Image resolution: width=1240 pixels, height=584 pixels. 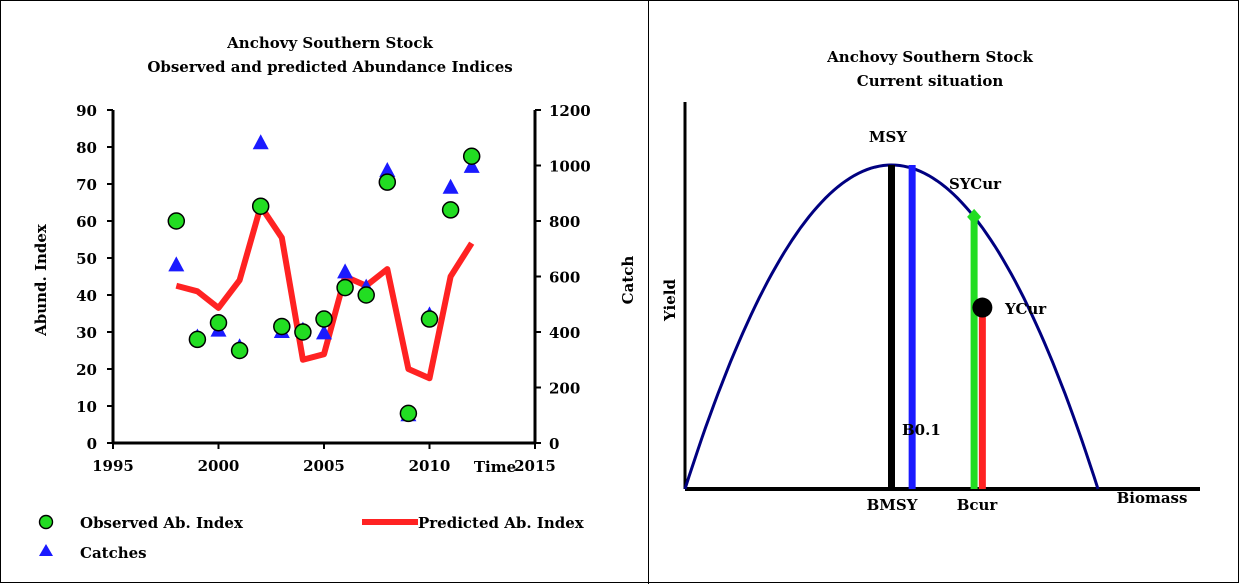 What do you see at coordinates (628, 280) in the screenshot?
I see `y2-axis-label: Catch` at bounding box center [628, 280].